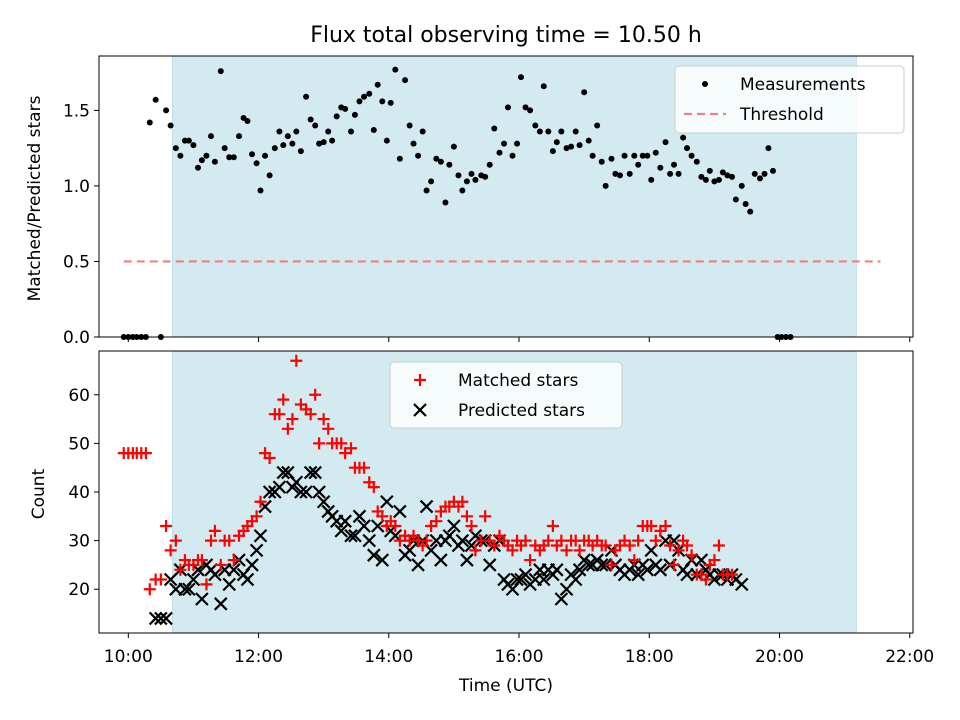 The height and width of the screenshot is (720, 960). Describe the element at coordinates (79, 396) in the screenshot. I see `y-tick-label: 60` at that location.